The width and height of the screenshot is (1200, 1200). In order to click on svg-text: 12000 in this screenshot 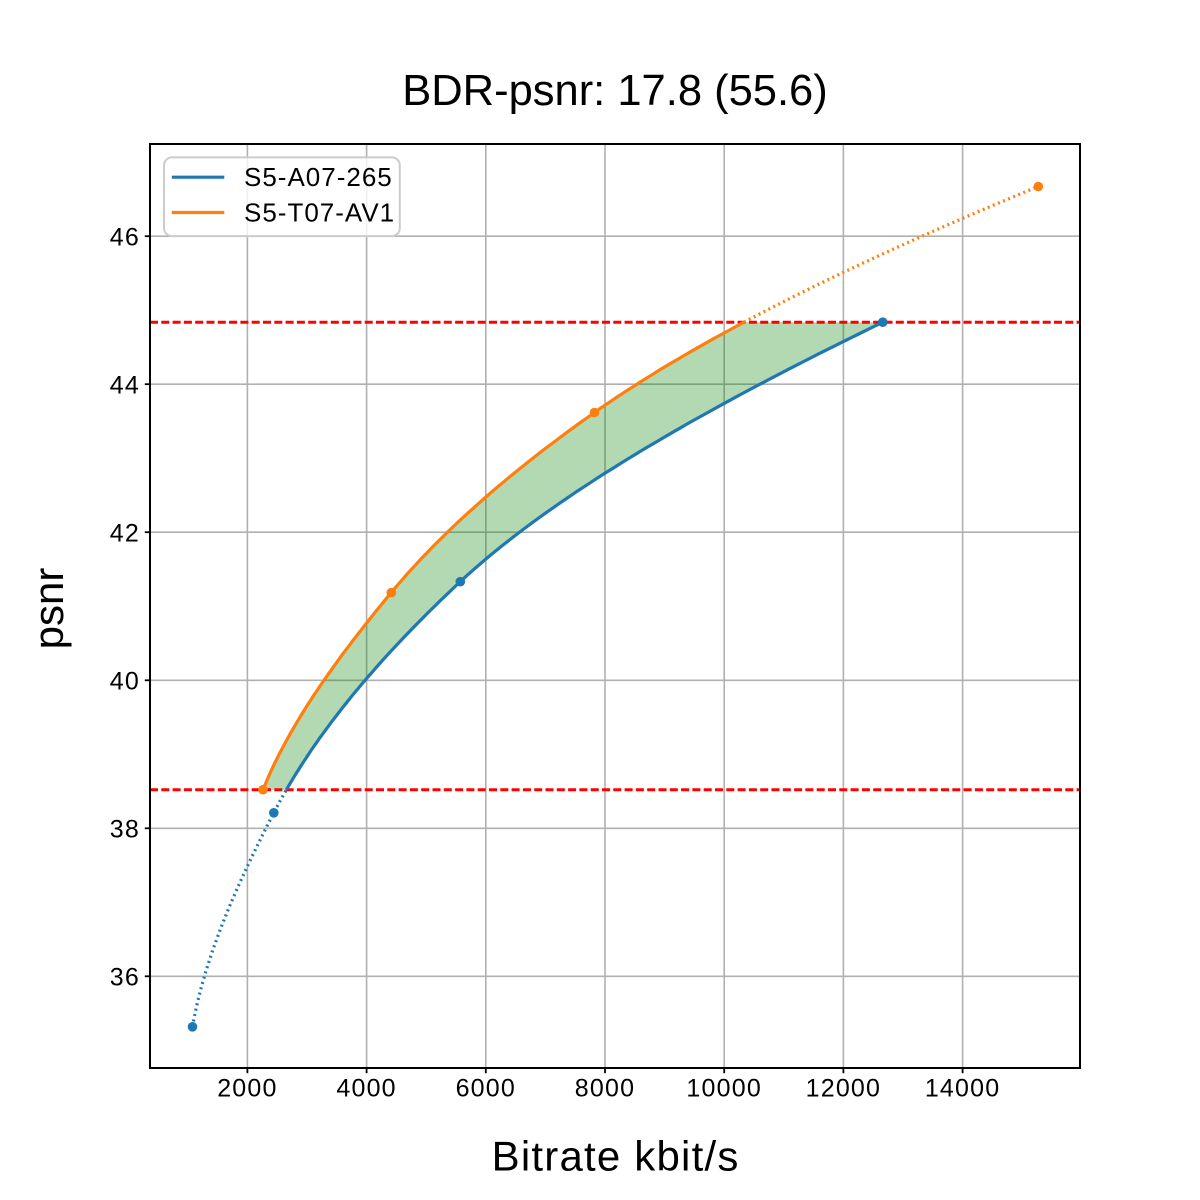, I will do `click(844, 1089)`.